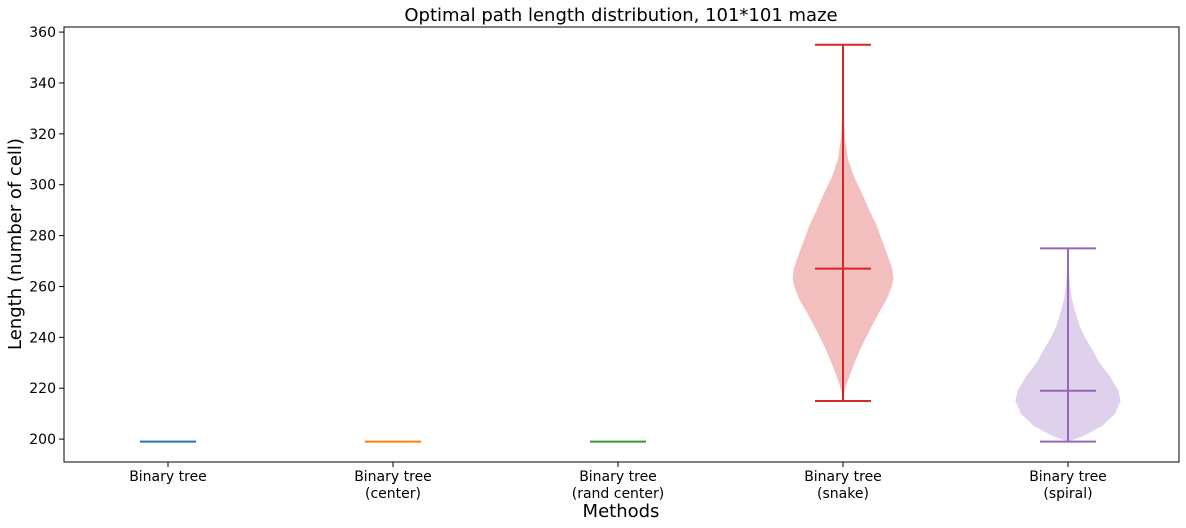 This screenshot has width=1186, height=528. I want to click on y-tick-label: 360, so click(42, 33).